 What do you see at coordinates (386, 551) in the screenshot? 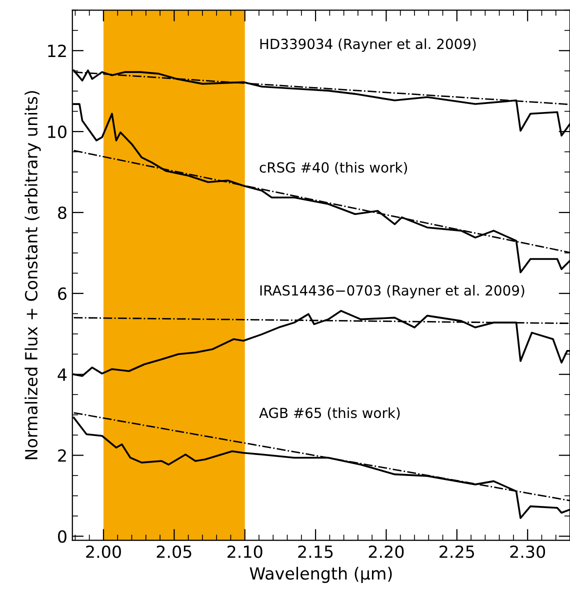
I see `x-tick-label: 2.20` at bounding box center [386, 551].